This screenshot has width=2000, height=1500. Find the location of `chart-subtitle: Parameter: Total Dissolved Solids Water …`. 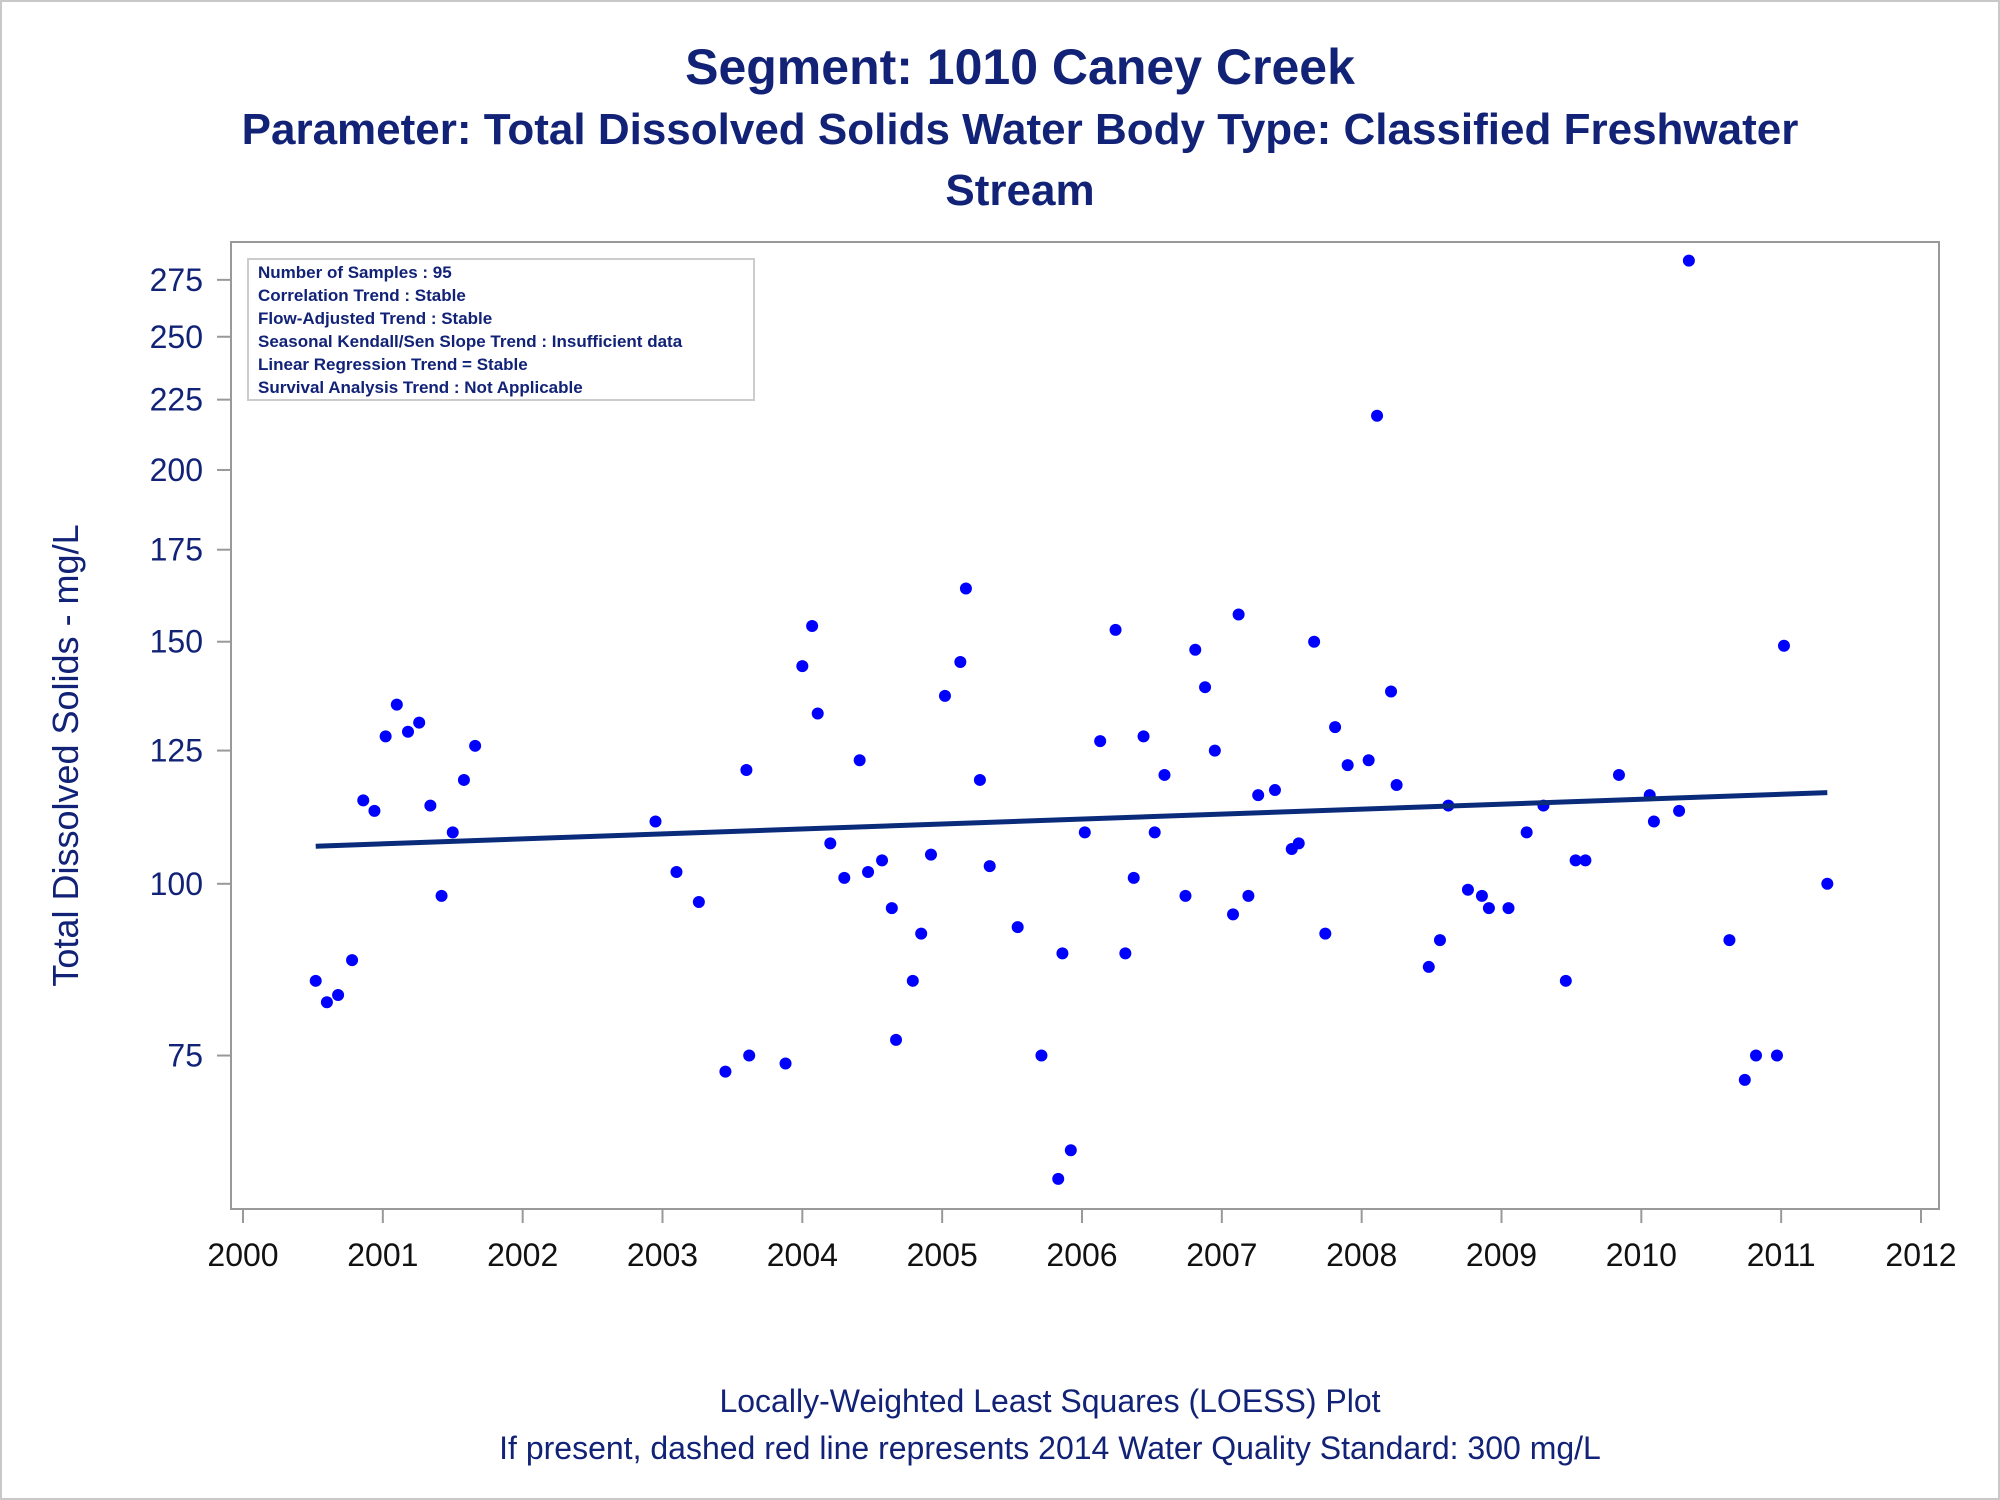

chart-subtitle: Parameter: Total Dissolved Solids Water … is located at coordinates (1020, 129).